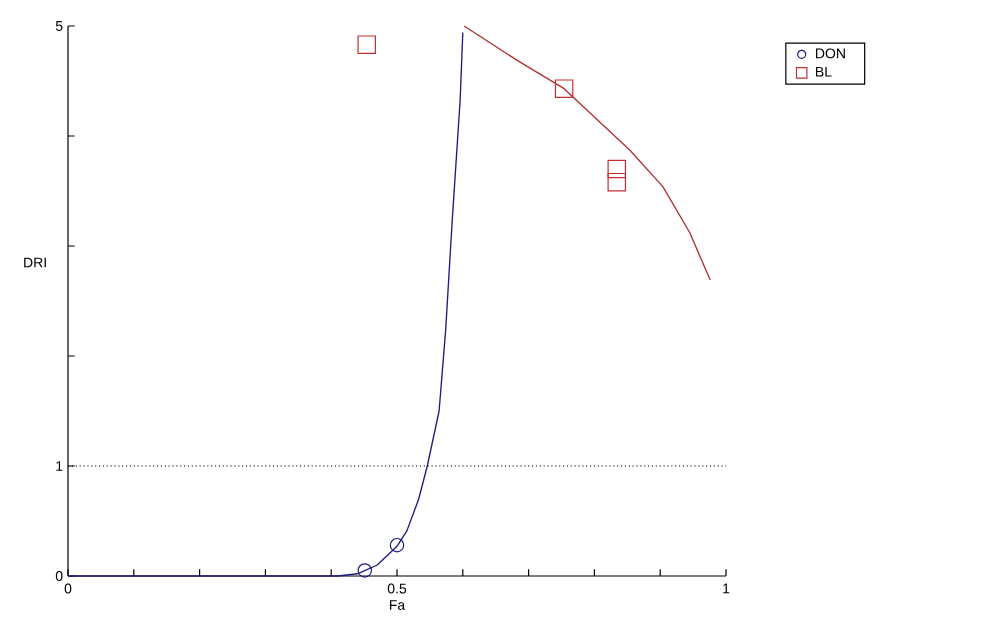 This screenshot has height=641, width=1006. What do you see at coordinates (587, 153) in the screenshot?
I see `line-series` at bounding box center [587, 153].